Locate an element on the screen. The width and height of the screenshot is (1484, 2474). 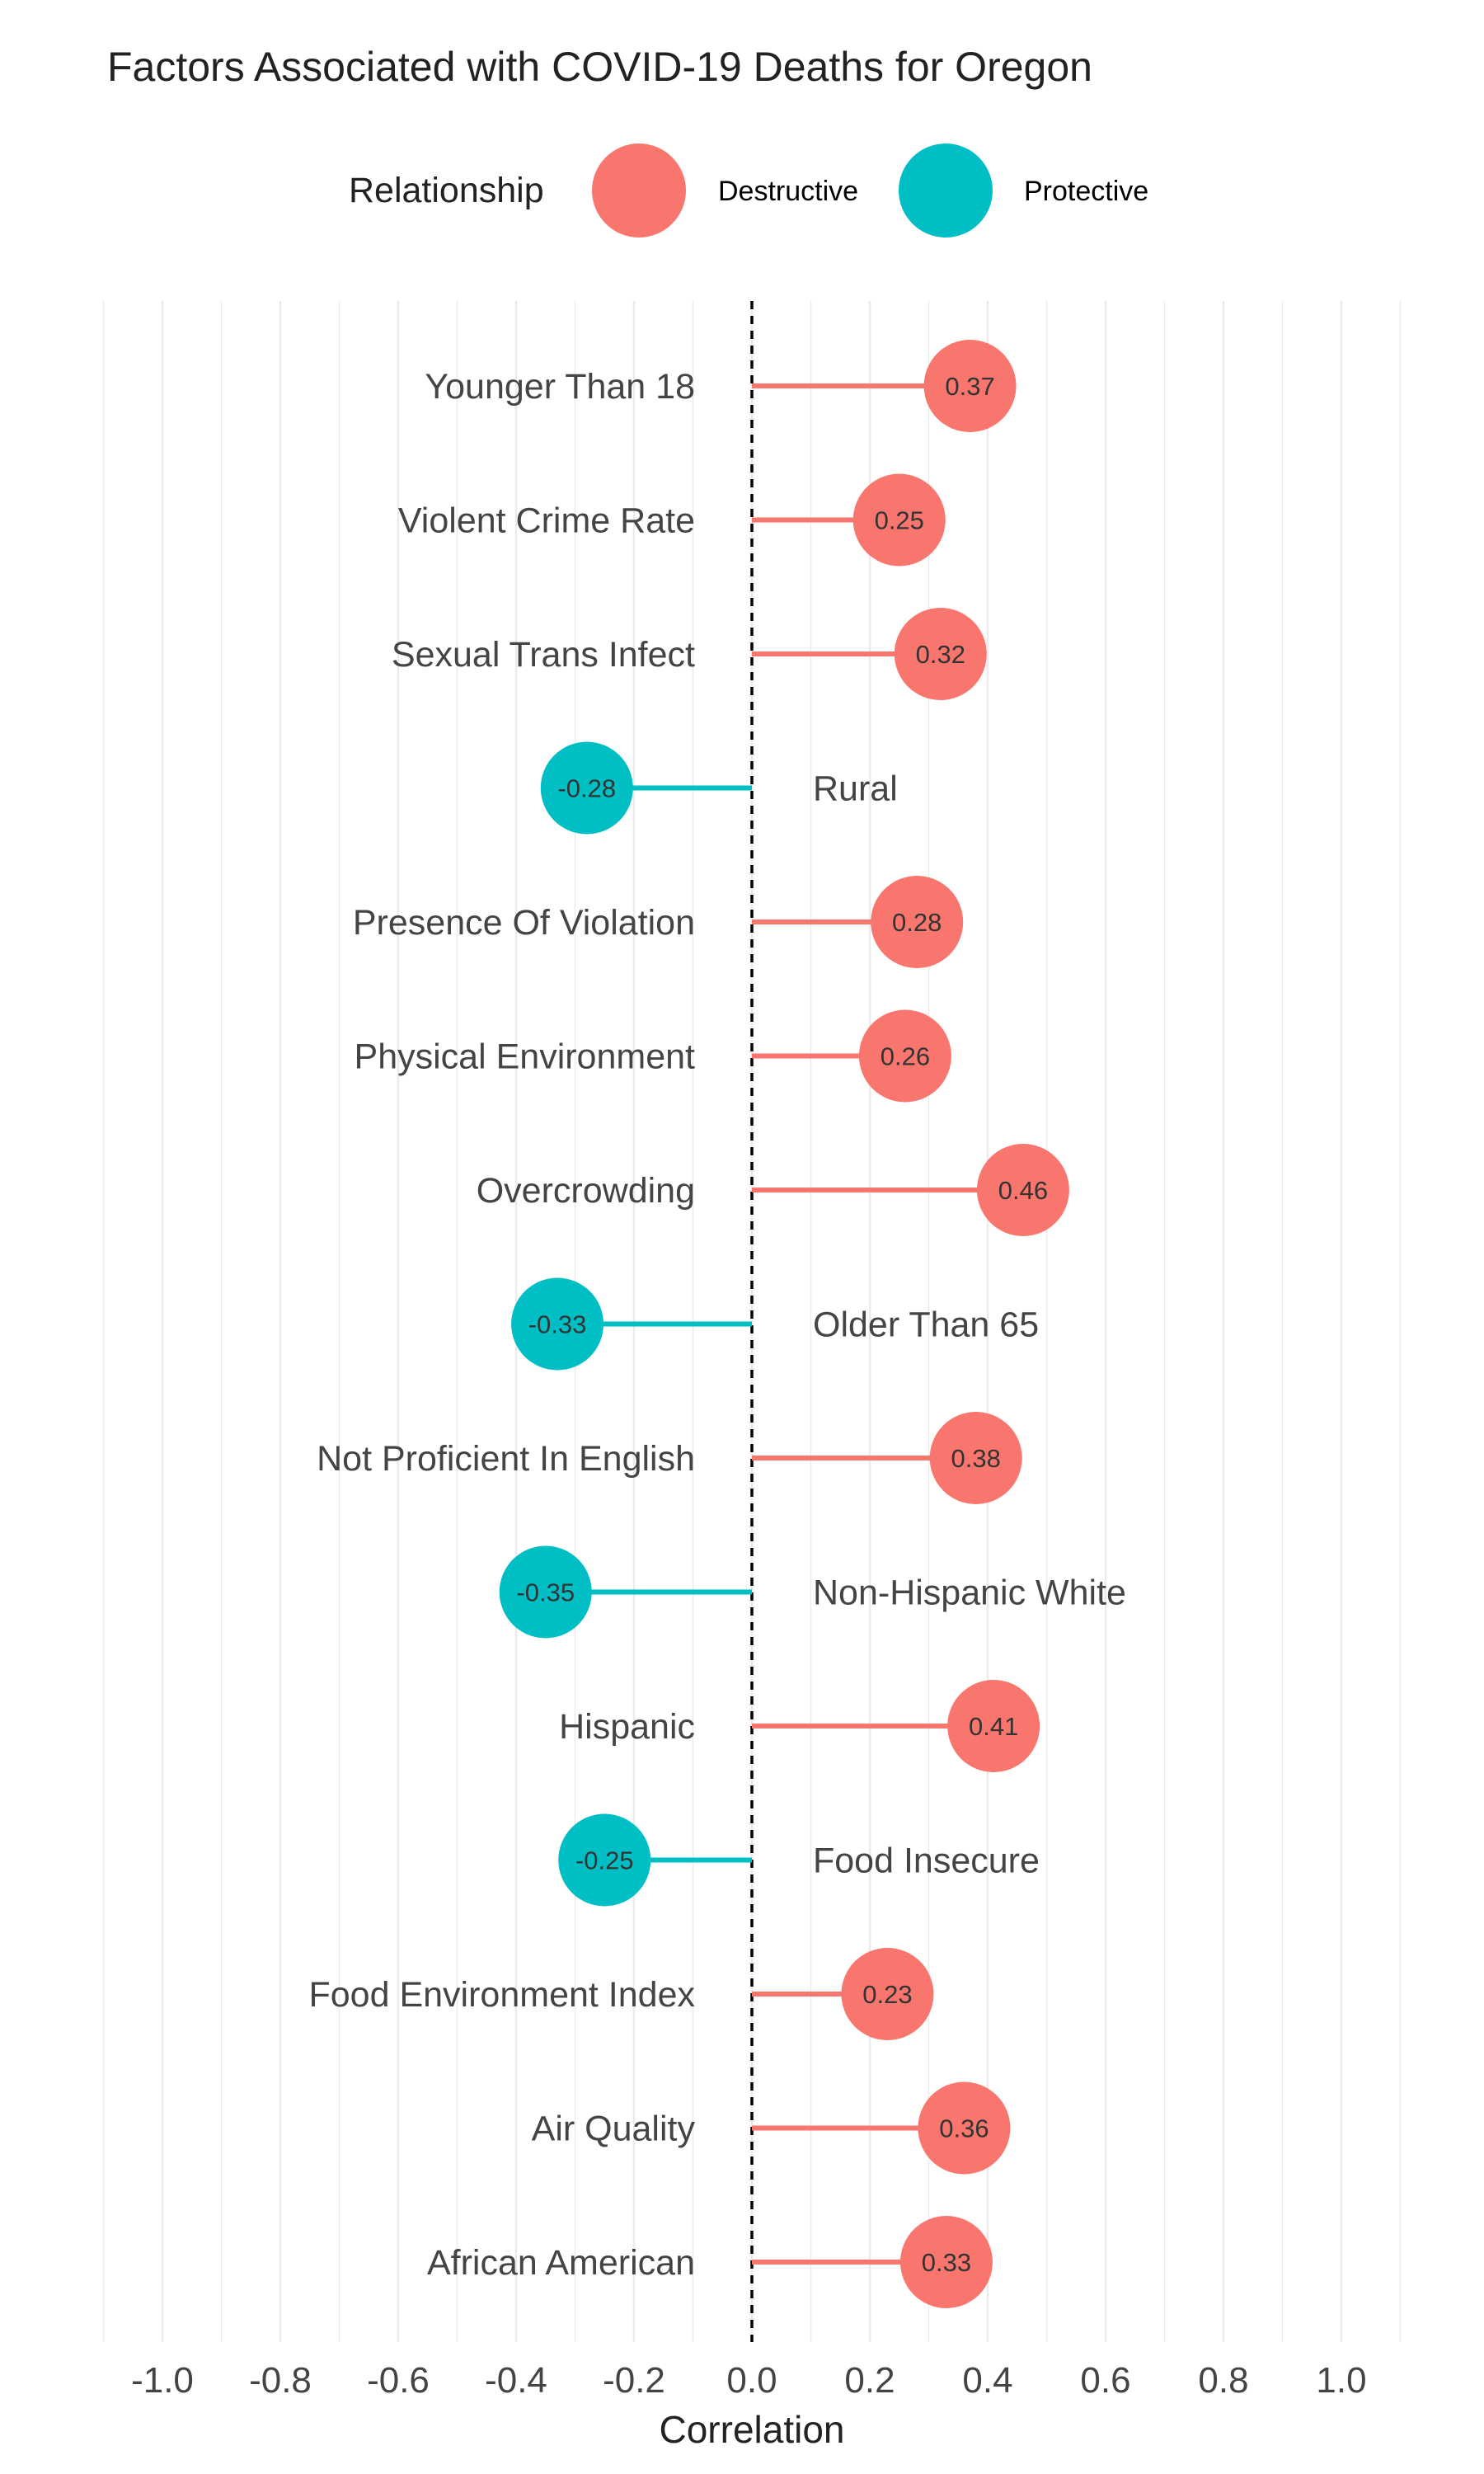
point-african-american is located at coordinates (946, 2262).